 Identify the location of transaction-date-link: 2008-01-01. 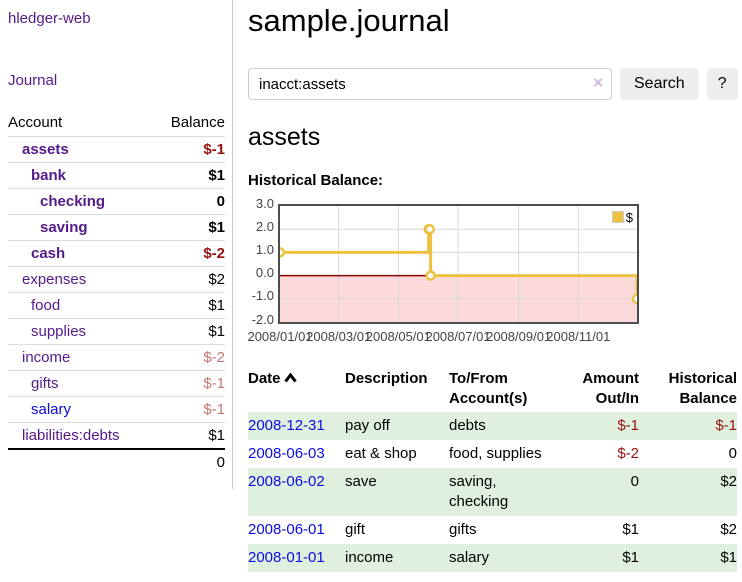
(286, 557).